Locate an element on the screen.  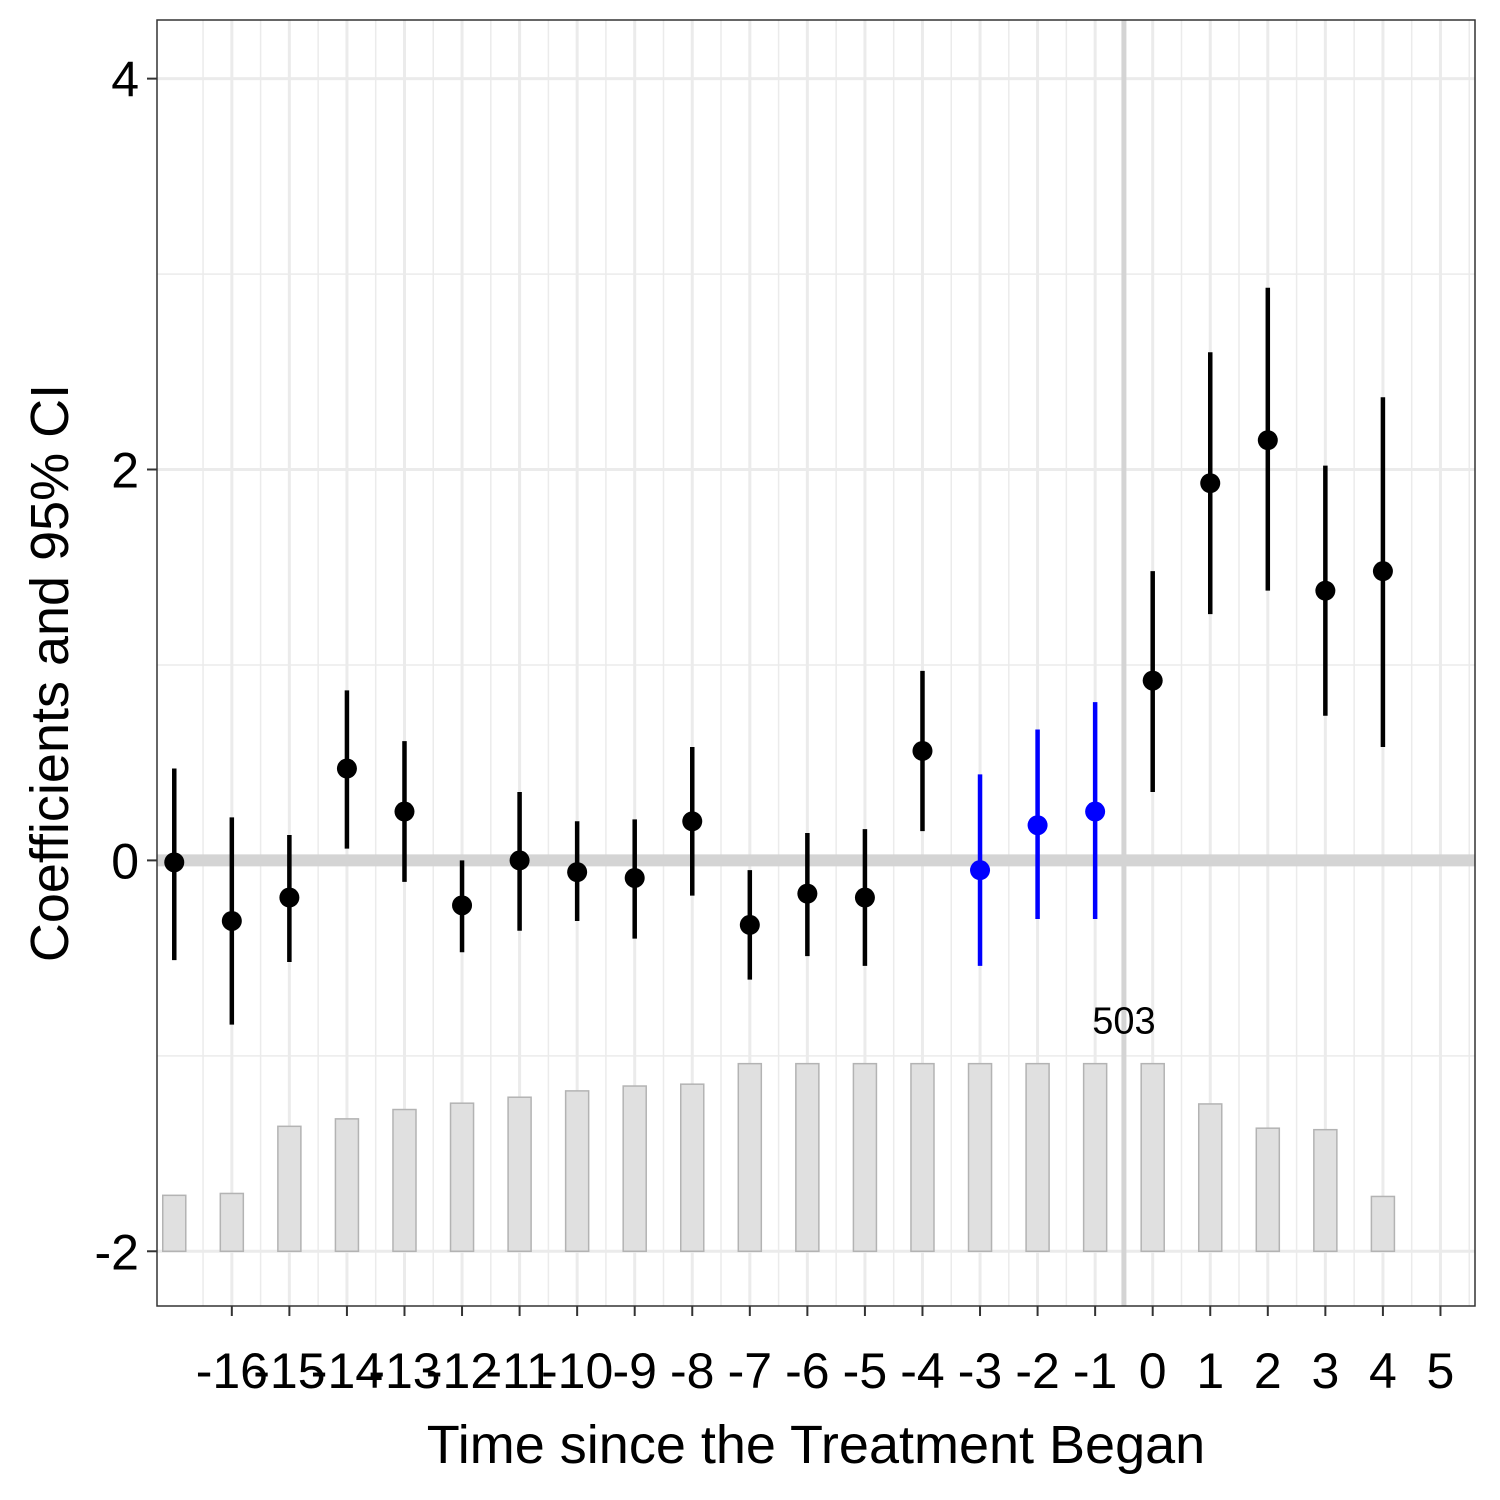
y-tick-label: 0 is located at coordinates (125, 861).